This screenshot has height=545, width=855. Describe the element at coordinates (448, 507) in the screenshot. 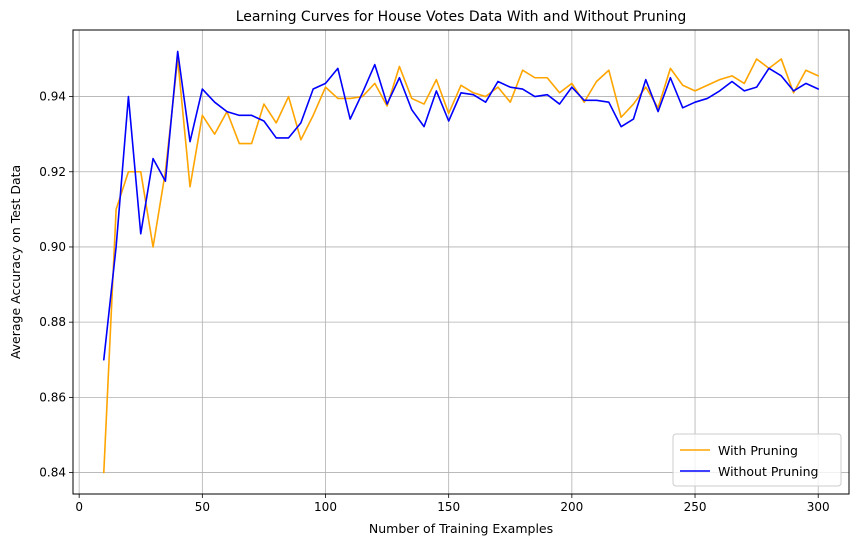

I see `x-tick-label: 150` at that location.